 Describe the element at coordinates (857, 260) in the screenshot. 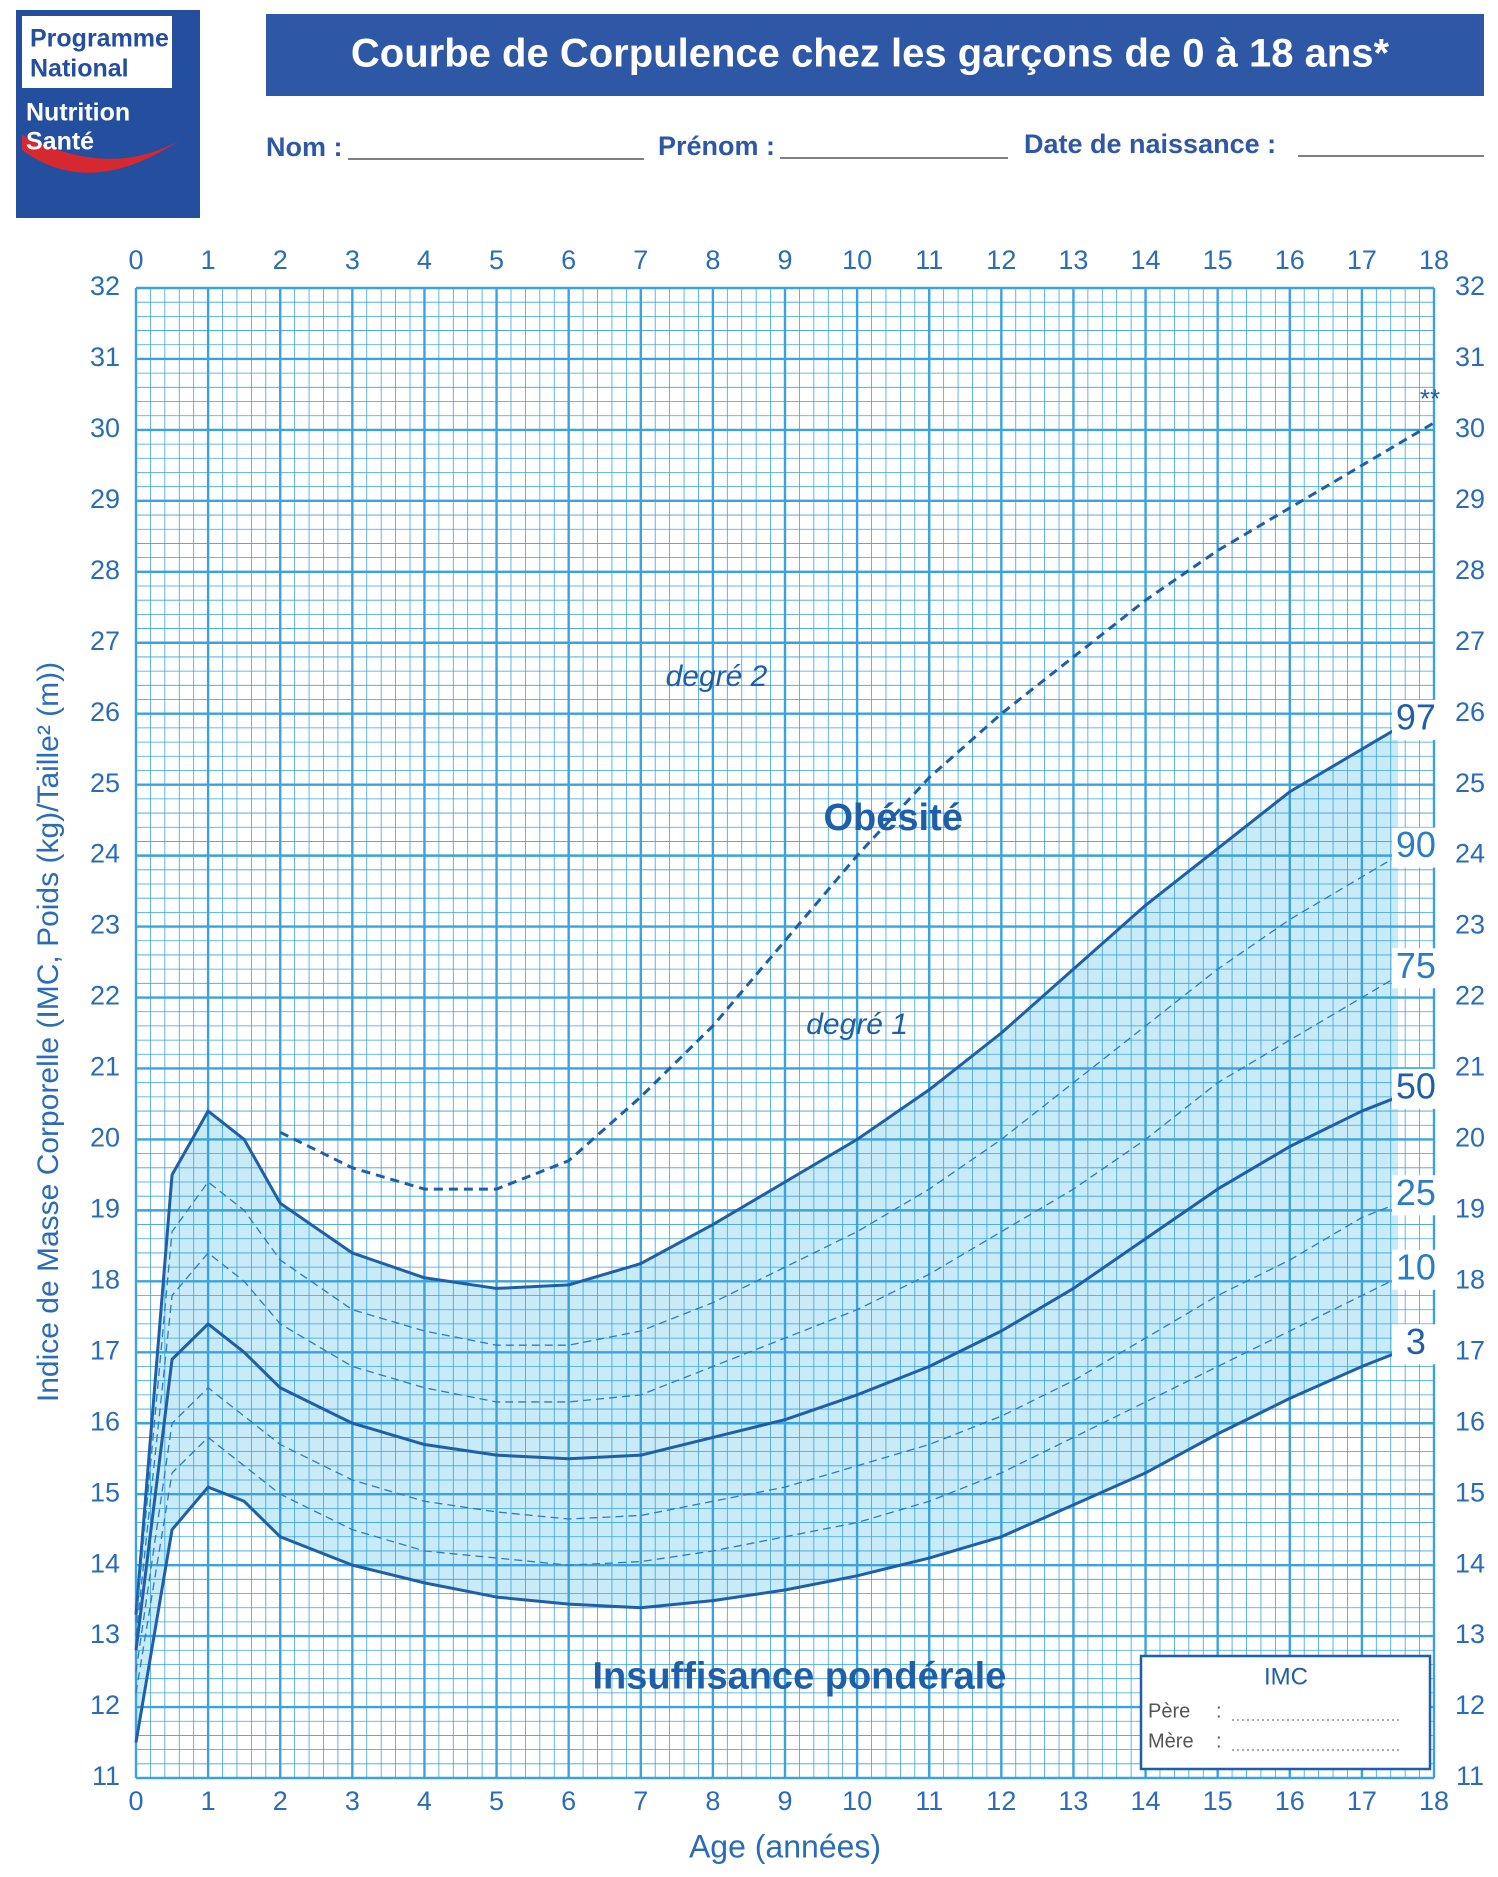

I see `x-tick-label-top: 10` at that location.